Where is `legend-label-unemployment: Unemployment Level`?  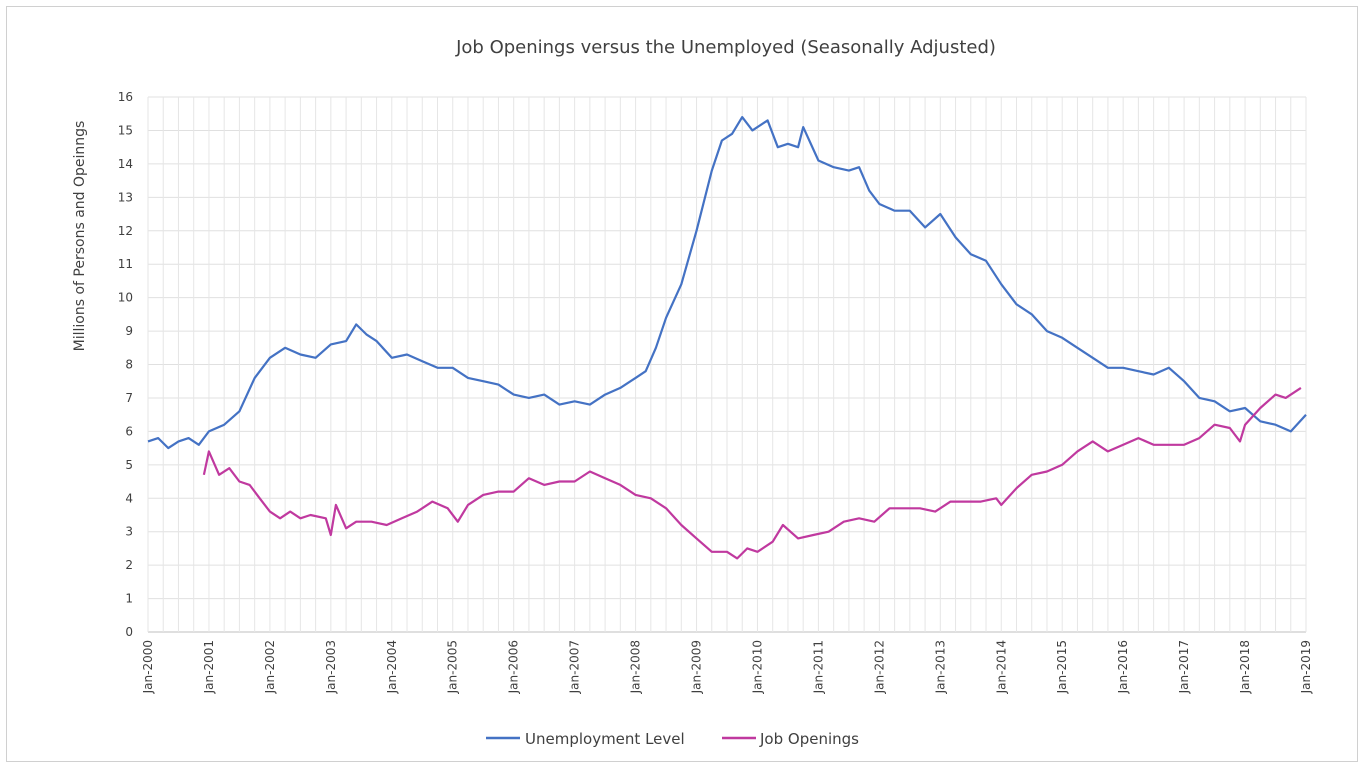 legend-label-unemployment: Unemployment Level is located at coordinates (605, 739).